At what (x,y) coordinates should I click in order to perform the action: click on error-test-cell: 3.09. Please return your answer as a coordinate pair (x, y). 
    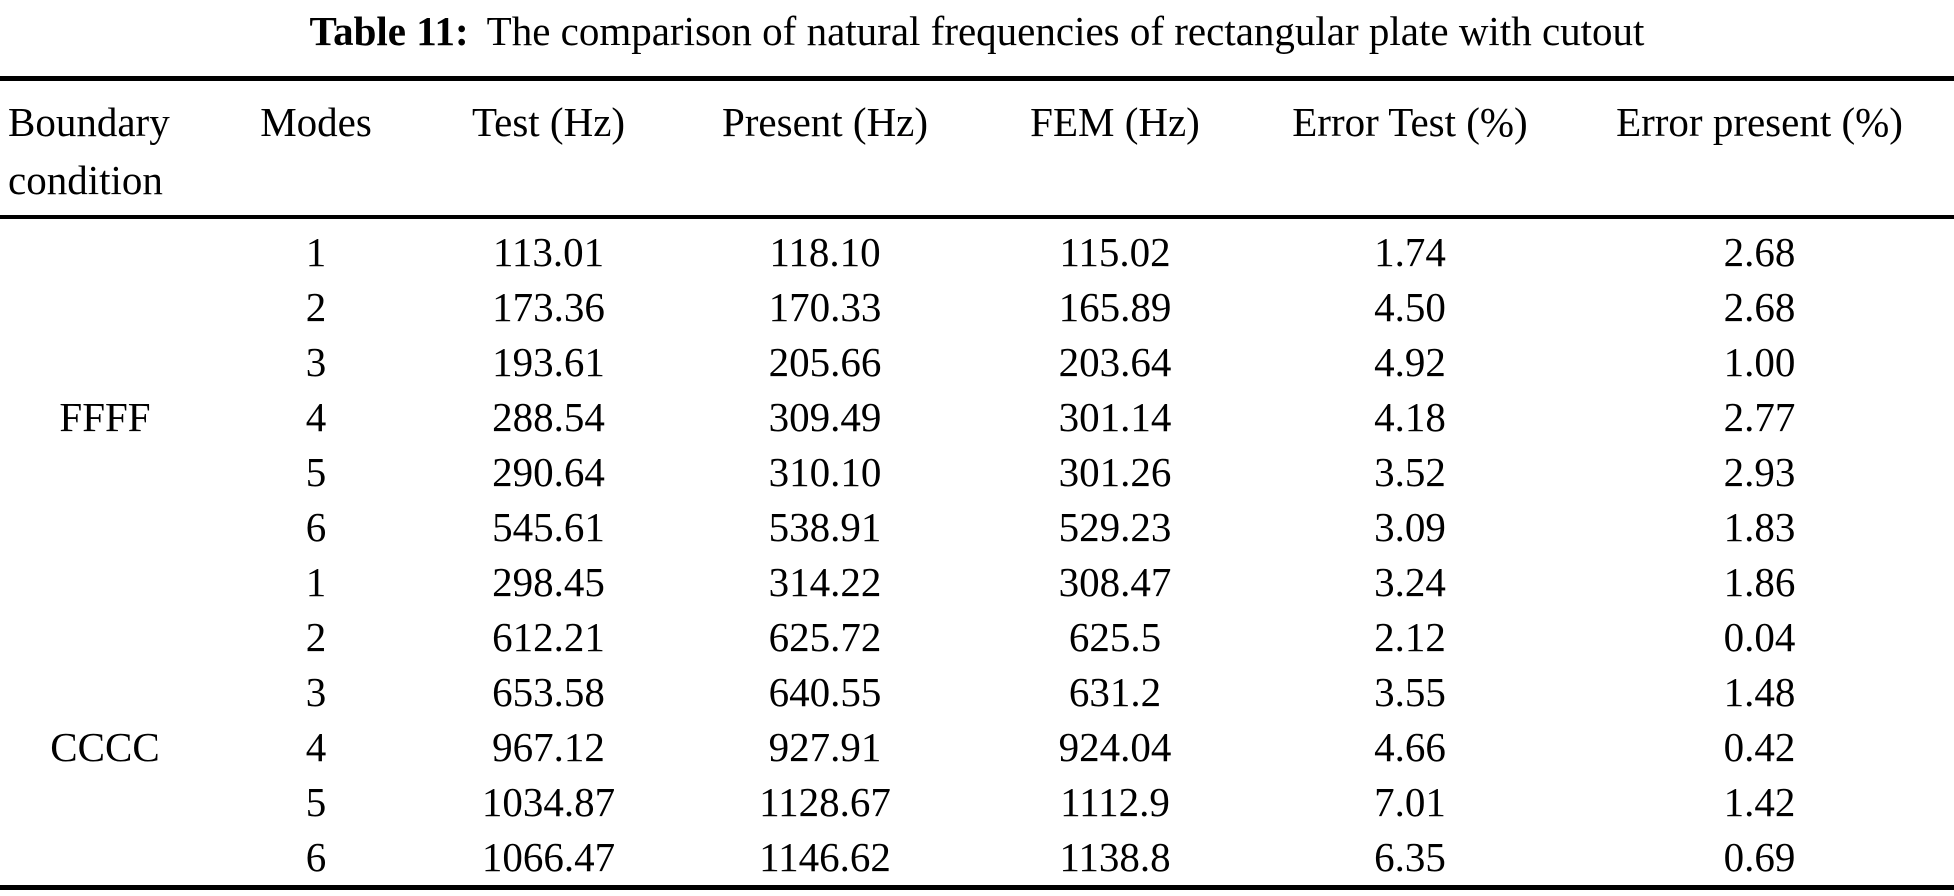
    Looking at the image, I should click on (1410, 527).